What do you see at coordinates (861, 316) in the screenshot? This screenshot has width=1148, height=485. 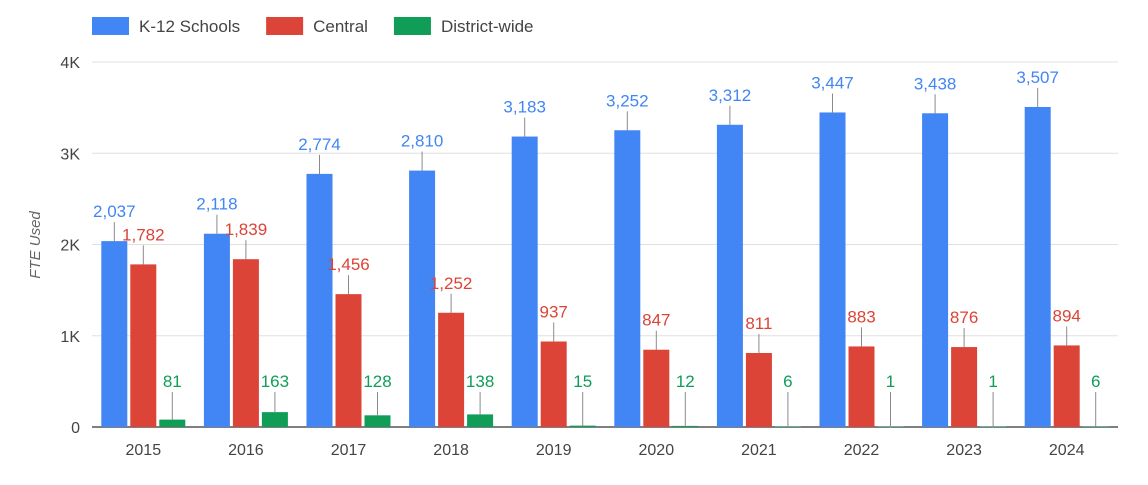 I see `data-label: 883` at bounding box center [861, 316].